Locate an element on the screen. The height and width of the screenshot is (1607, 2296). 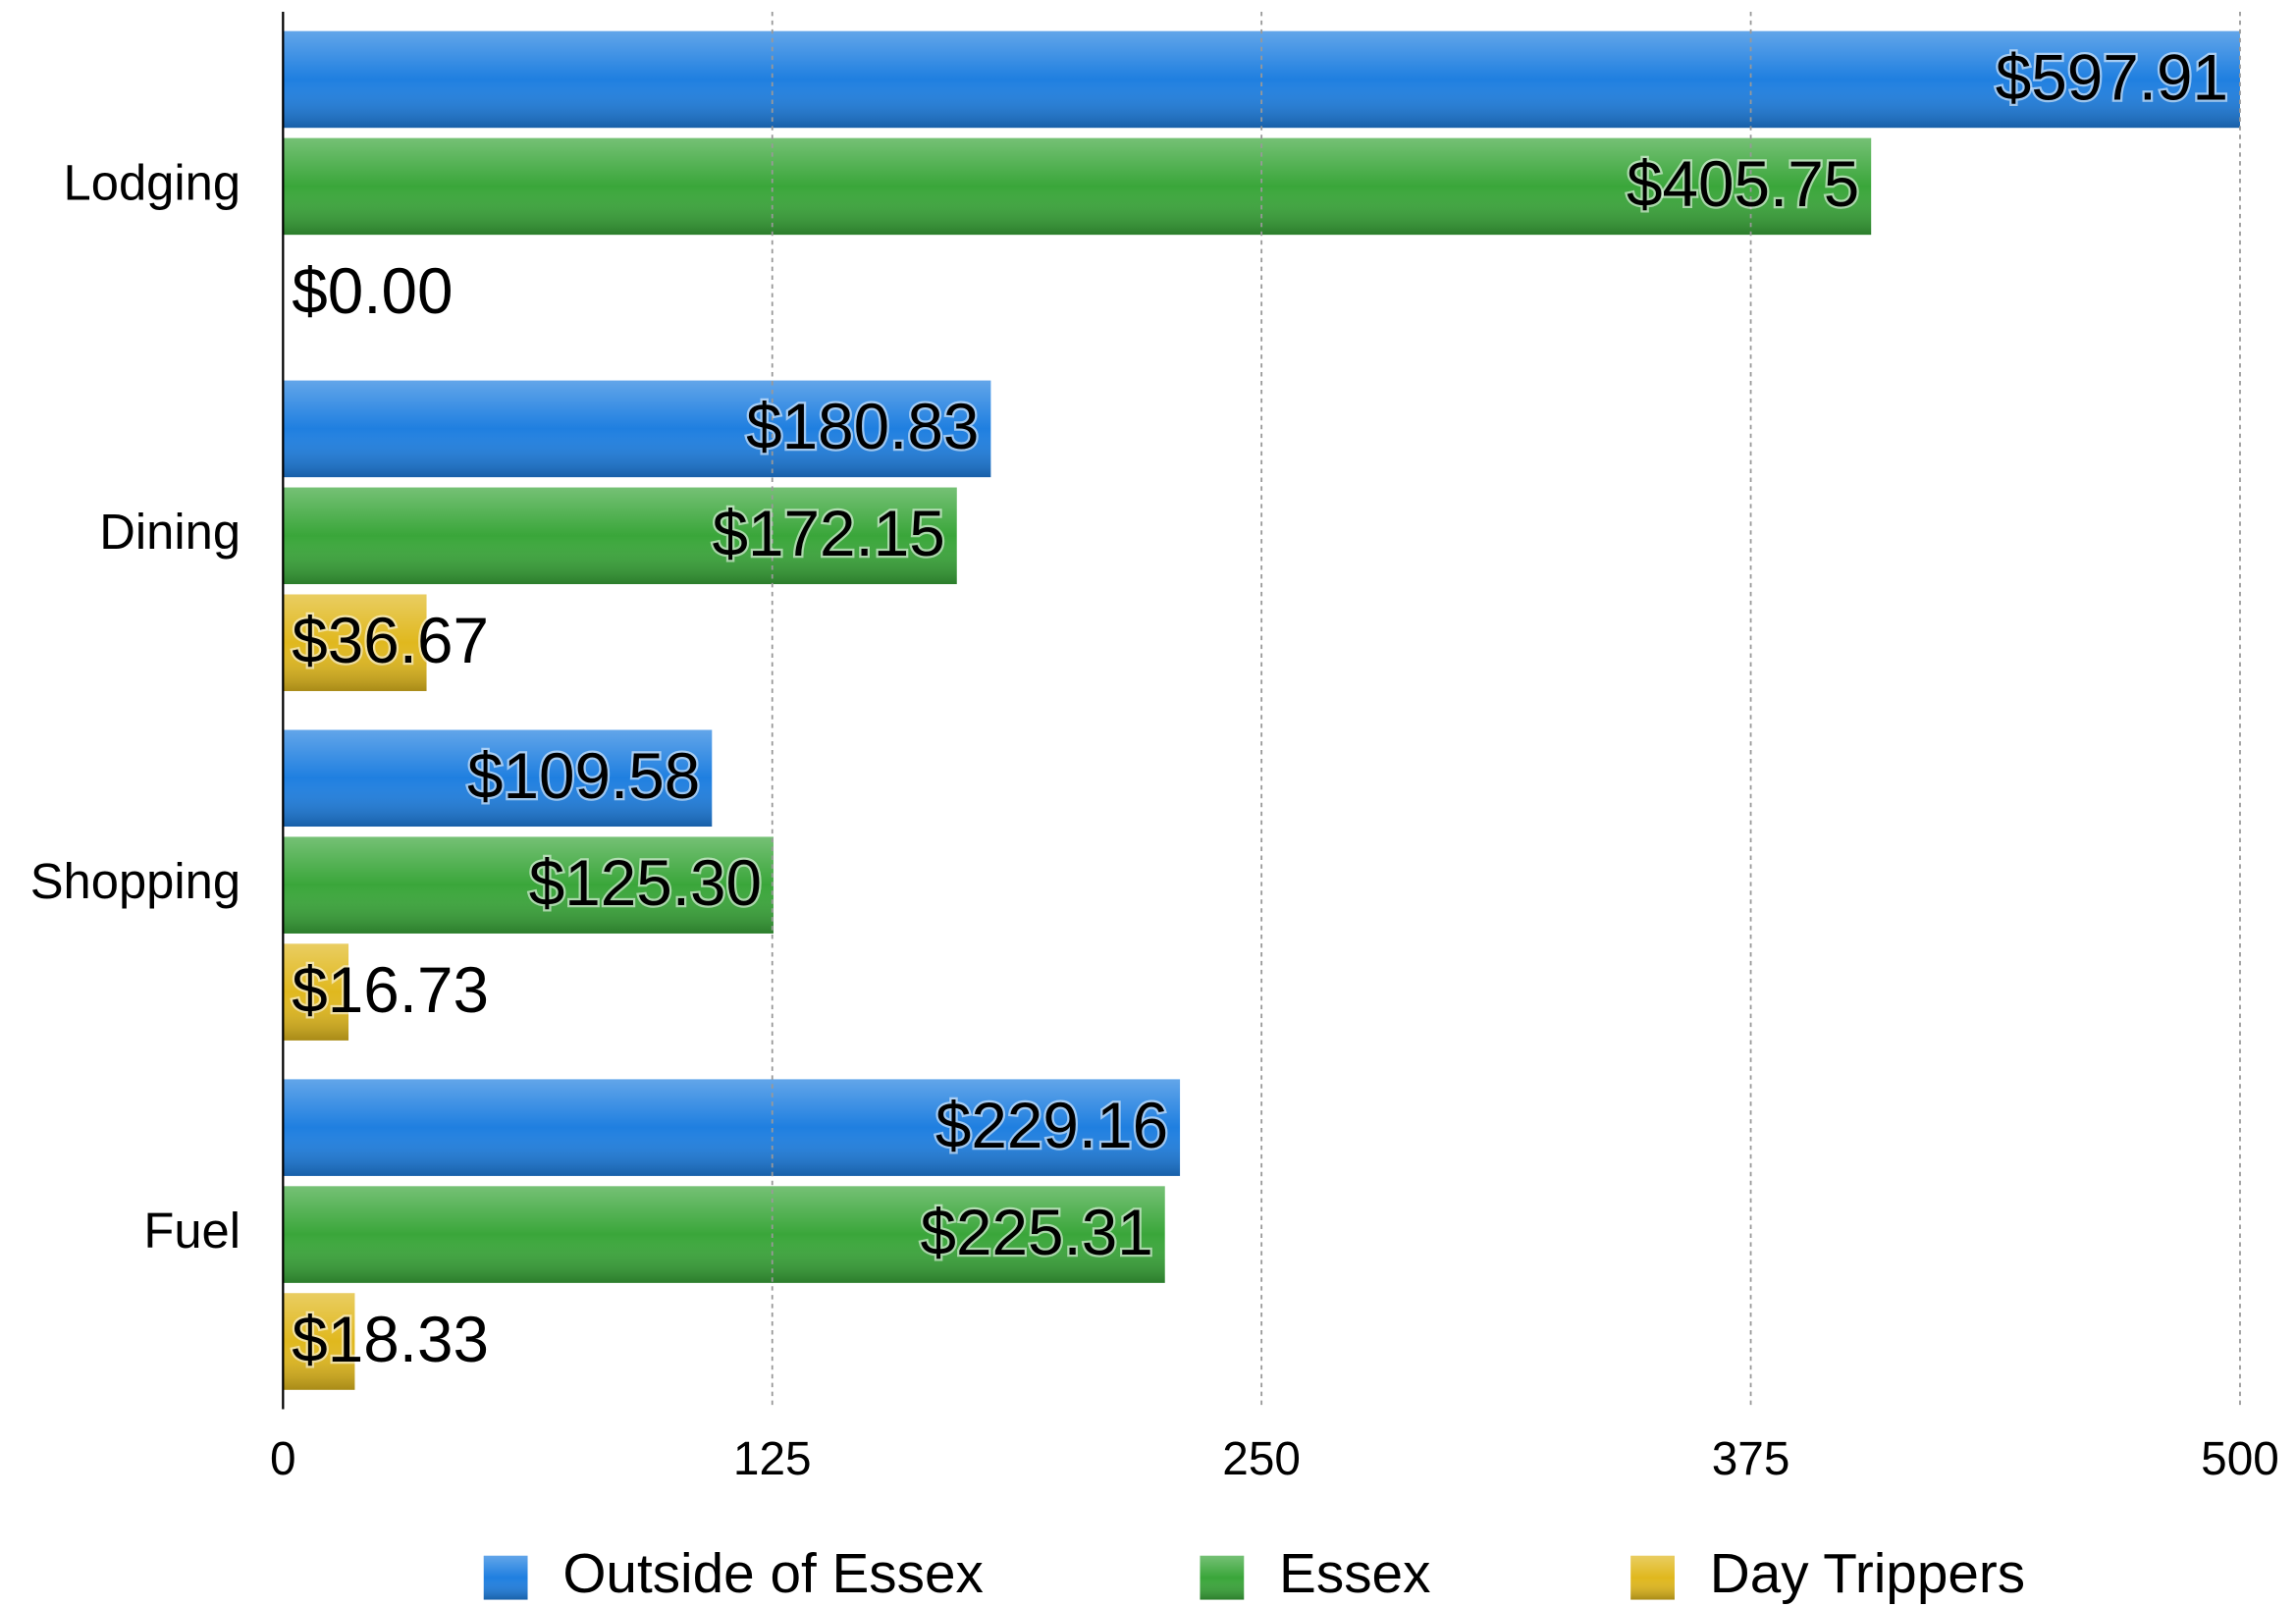
value-label: $0.00 is located at coordinates (372, 291).